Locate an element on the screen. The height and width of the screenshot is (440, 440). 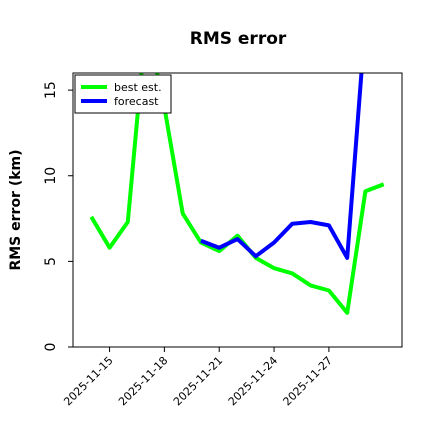
y-tick-label: 10 is located at coordinates (51, 176).